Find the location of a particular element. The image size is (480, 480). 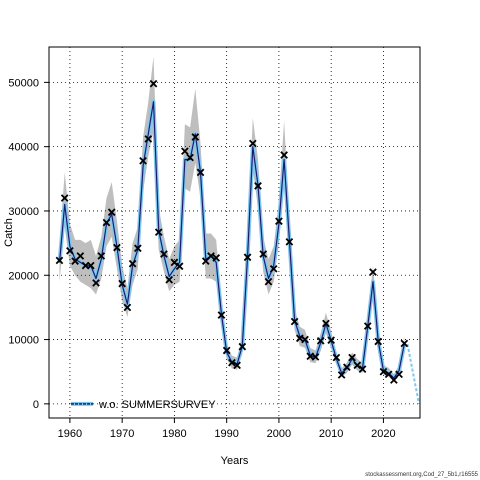

y-tick-label-10000: 10000 is located at coordinates (23, 341).